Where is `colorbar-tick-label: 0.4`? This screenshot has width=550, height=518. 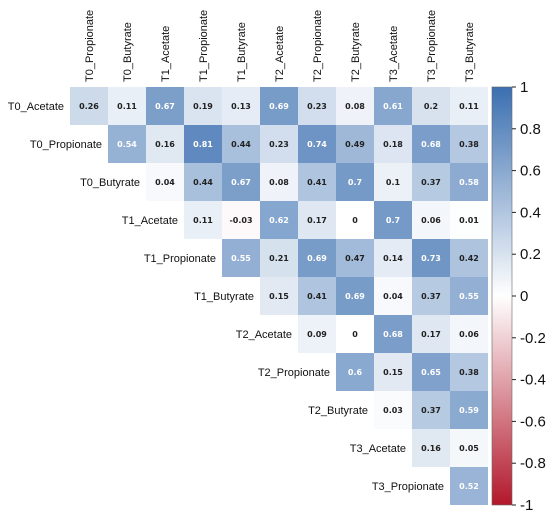 colorbar-tick-label: 0.4 is located at coordinates (530, 212).